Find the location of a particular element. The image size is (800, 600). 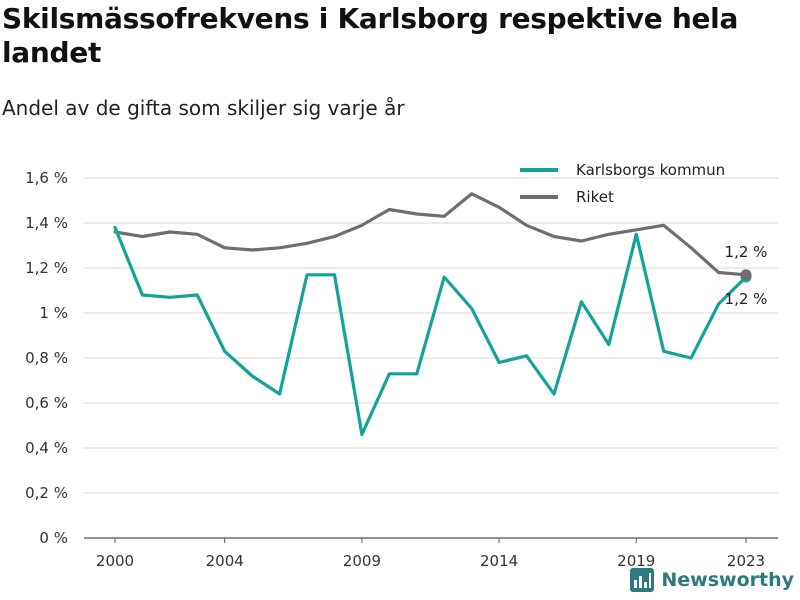

series-line is located at coordinates (430, 234).